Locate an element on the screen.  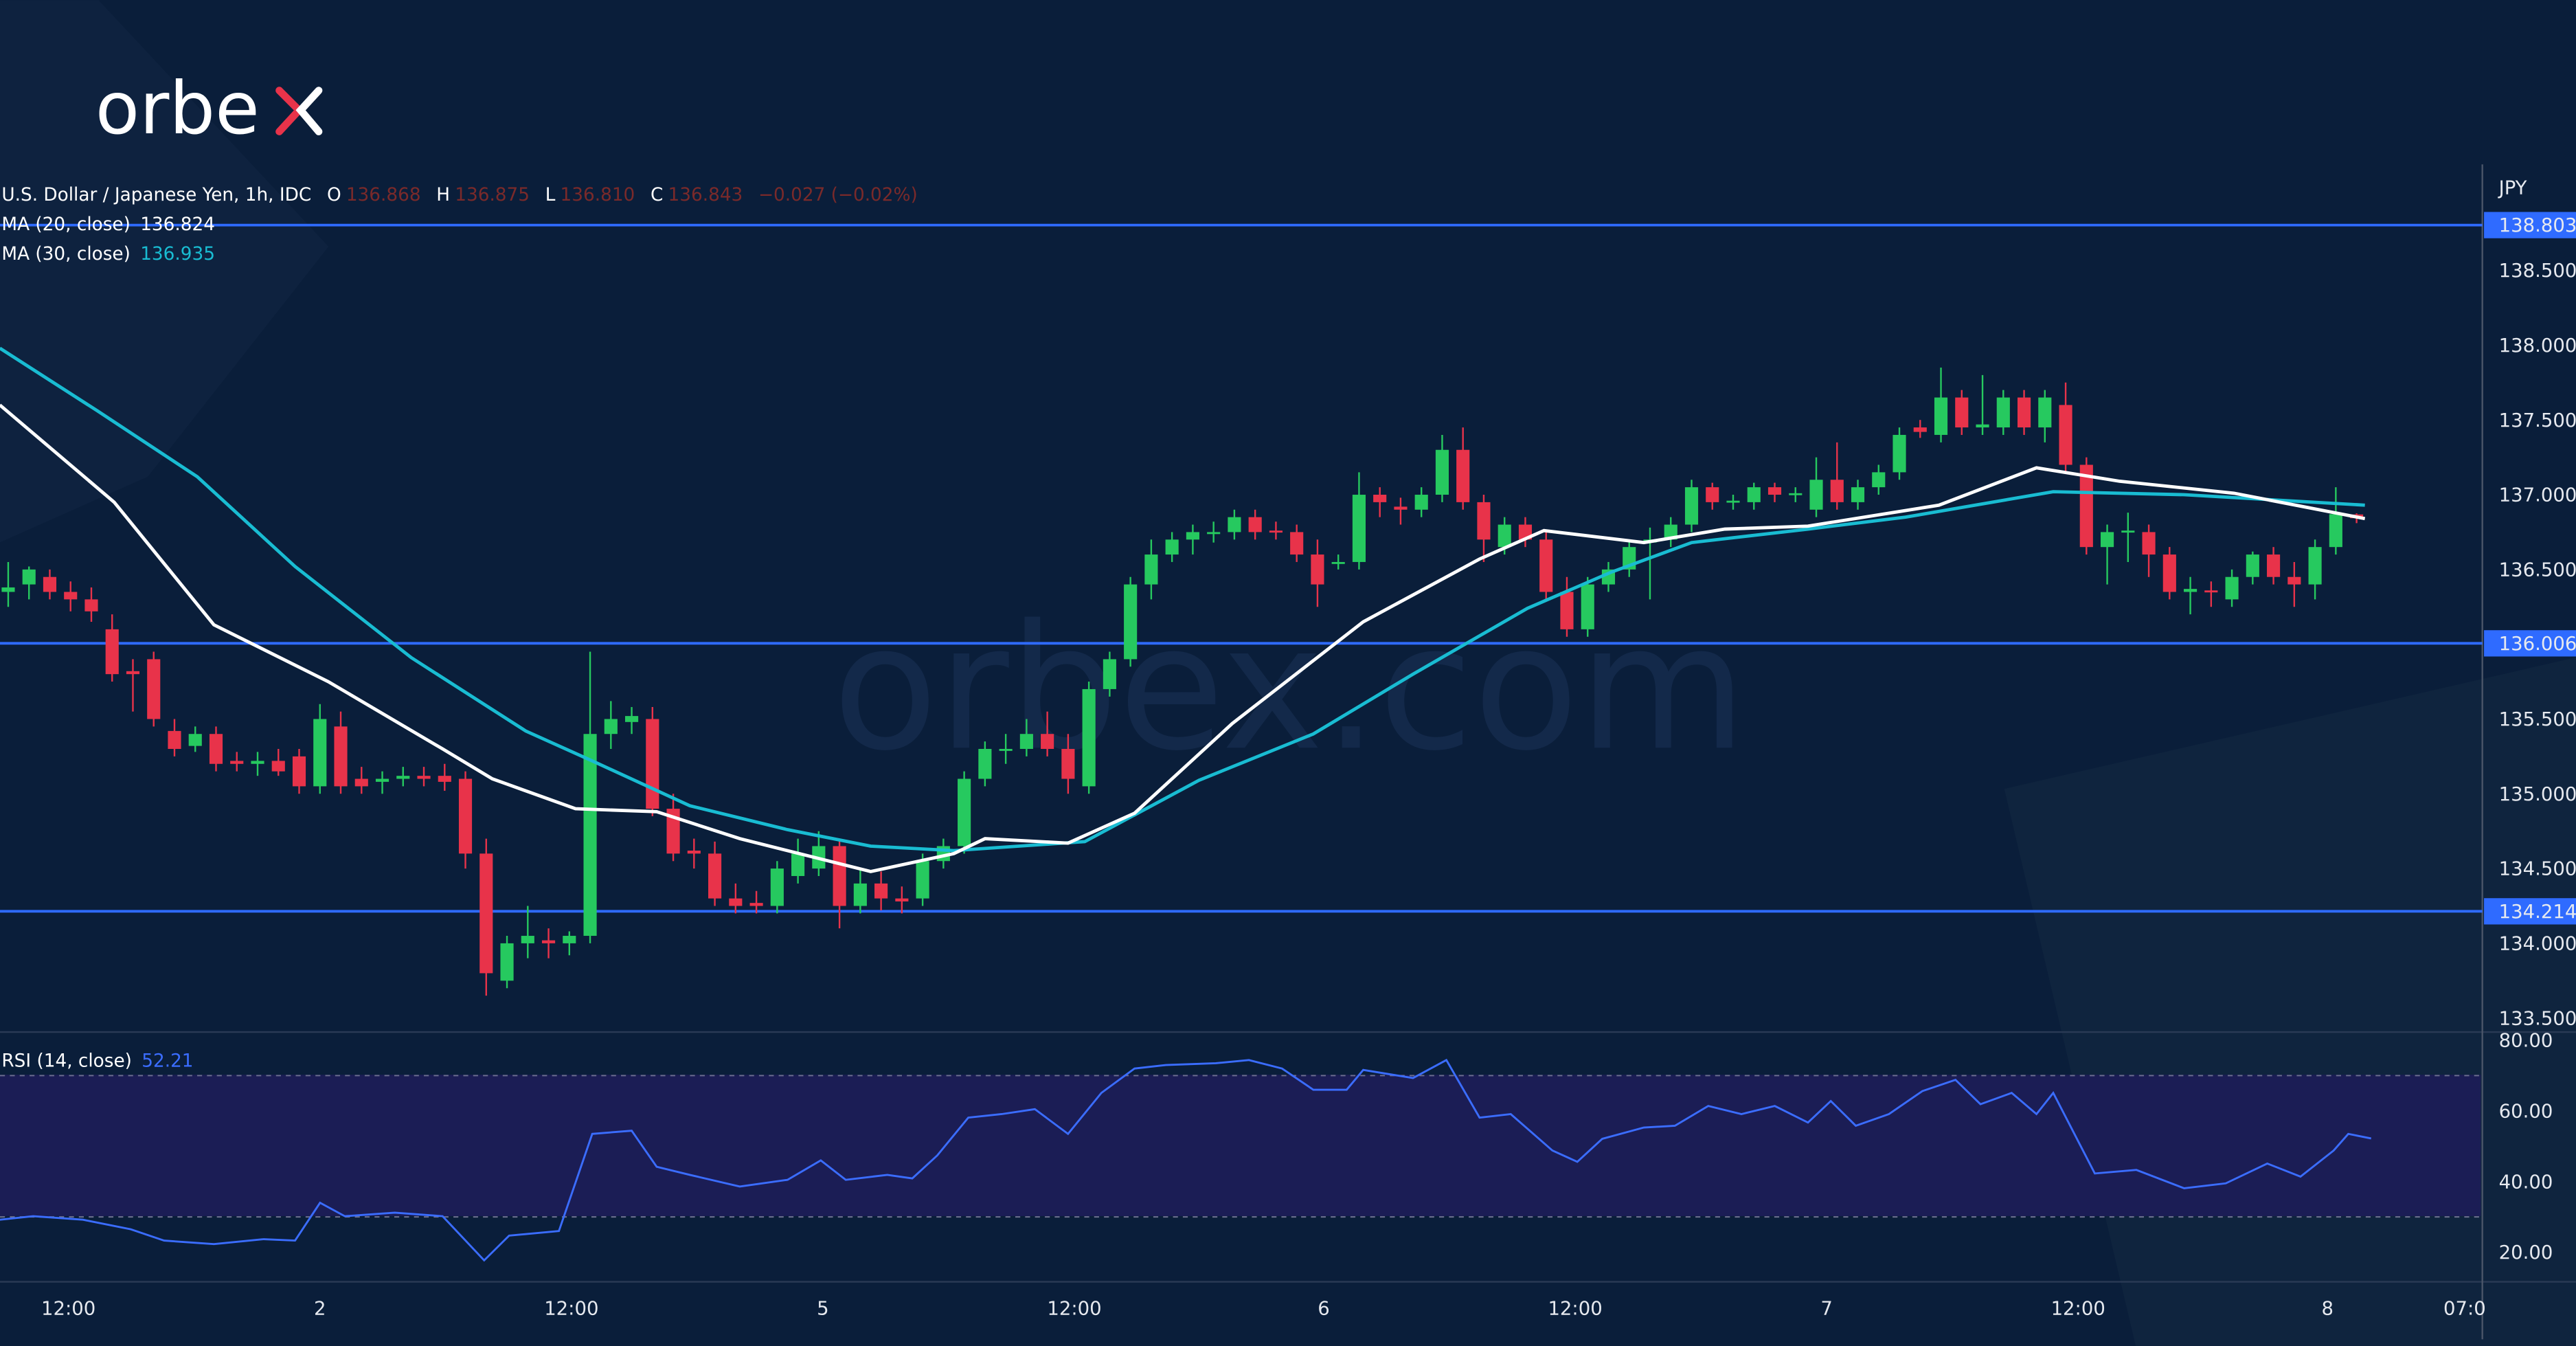
logo-x-white is located at coordinates (309, 111).